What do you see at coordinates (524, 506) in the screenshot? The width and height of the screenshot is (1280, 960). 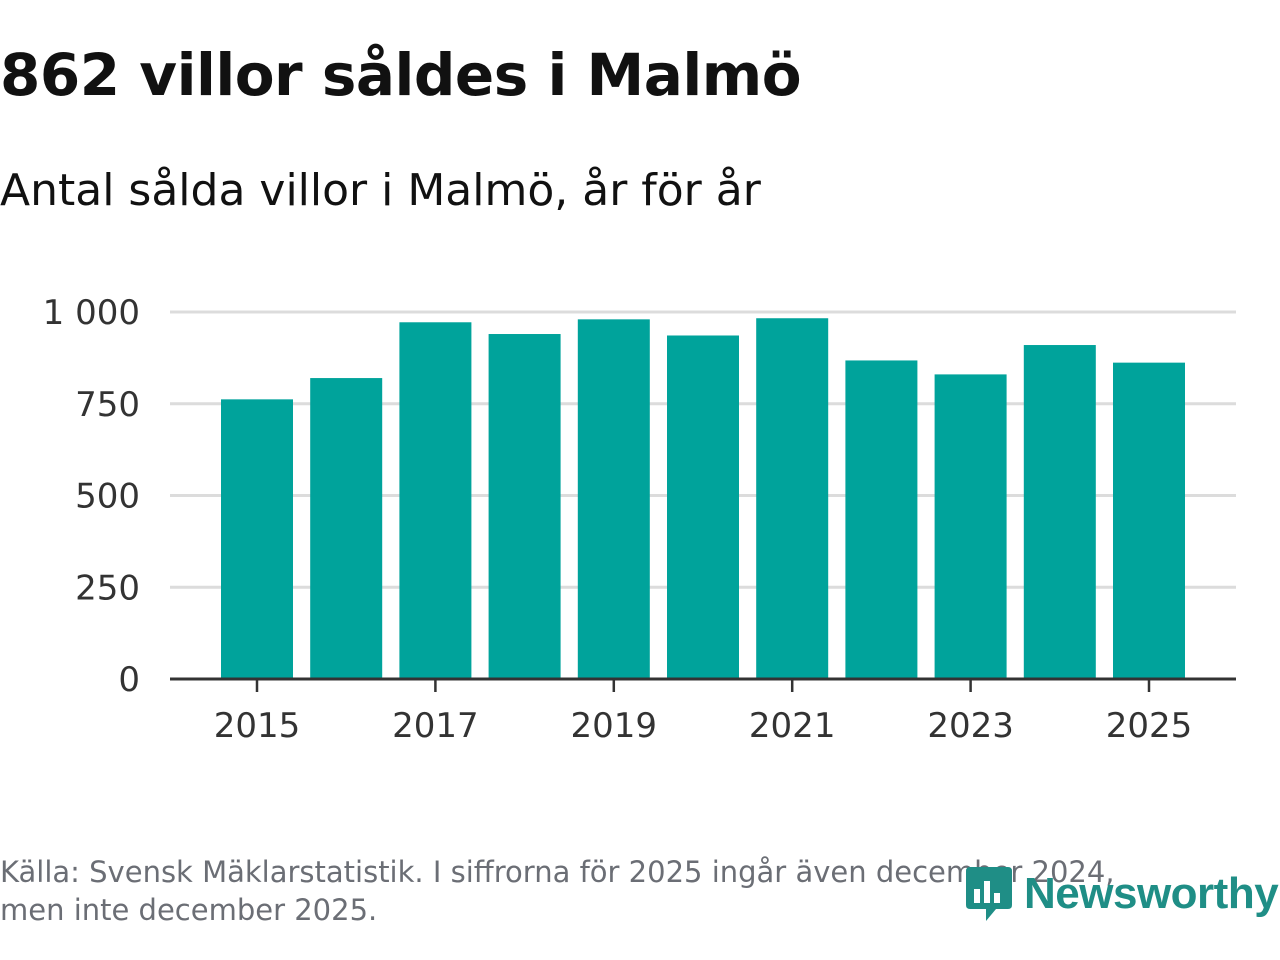 I see `bar-2018` at bounding box center [524, 506].